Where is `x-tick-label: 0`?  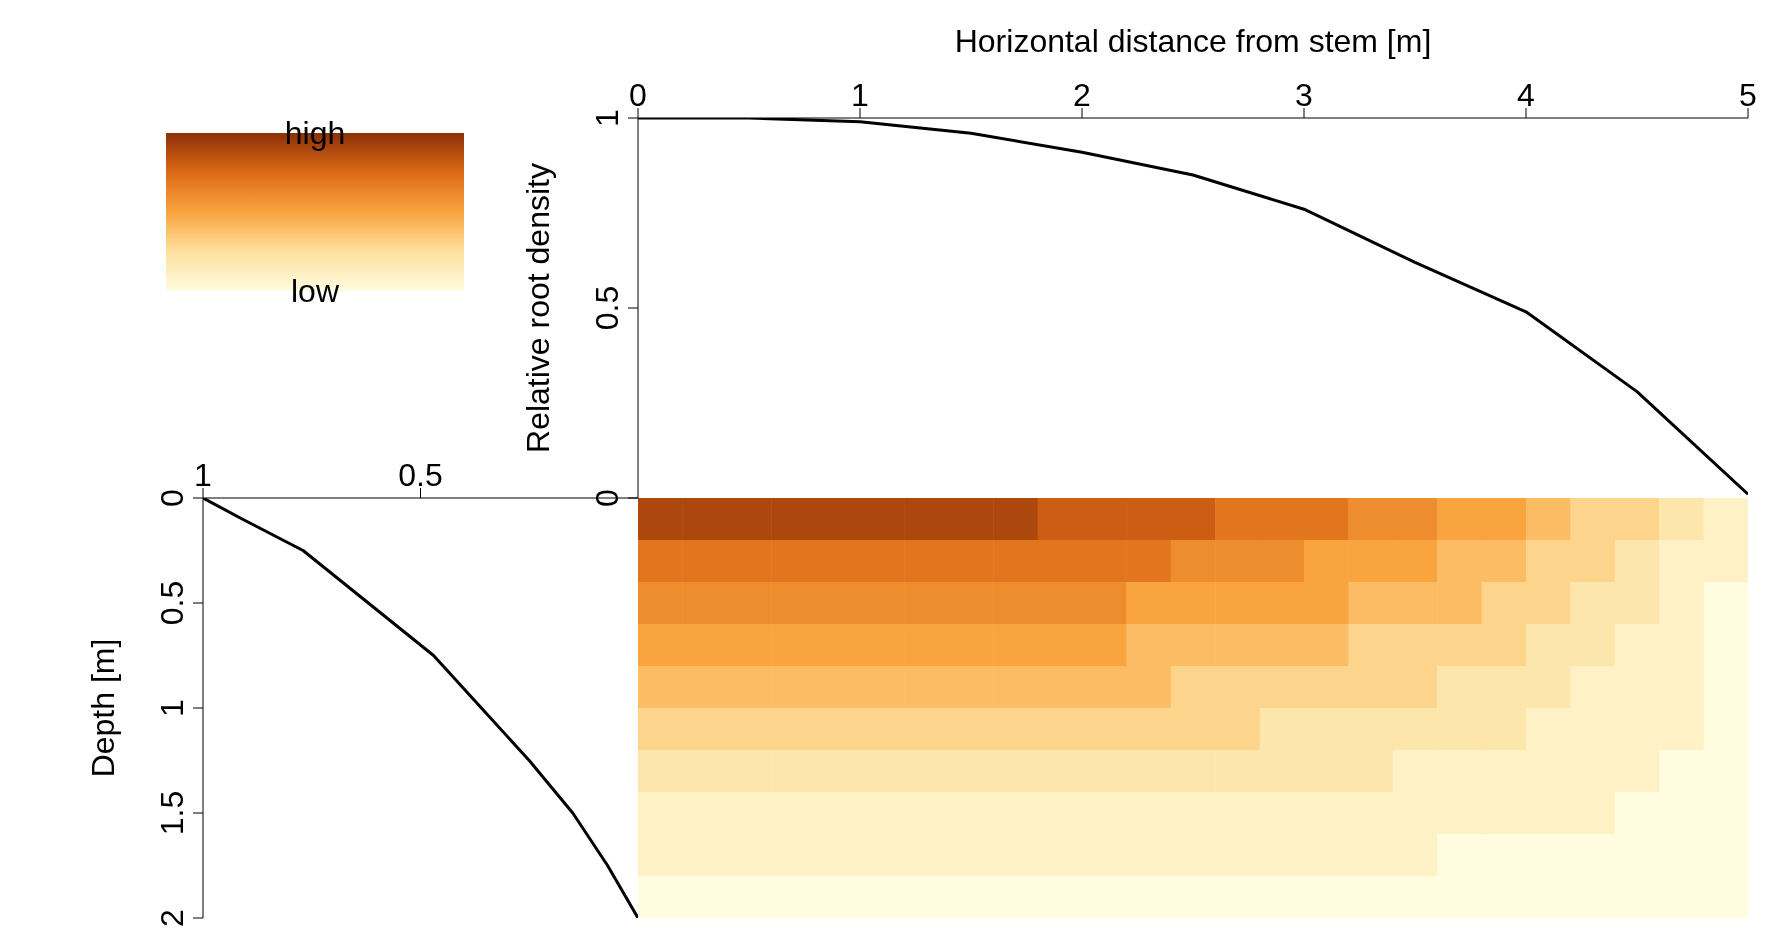 x-tick-label: 0 is located at coordinates (638, 95).